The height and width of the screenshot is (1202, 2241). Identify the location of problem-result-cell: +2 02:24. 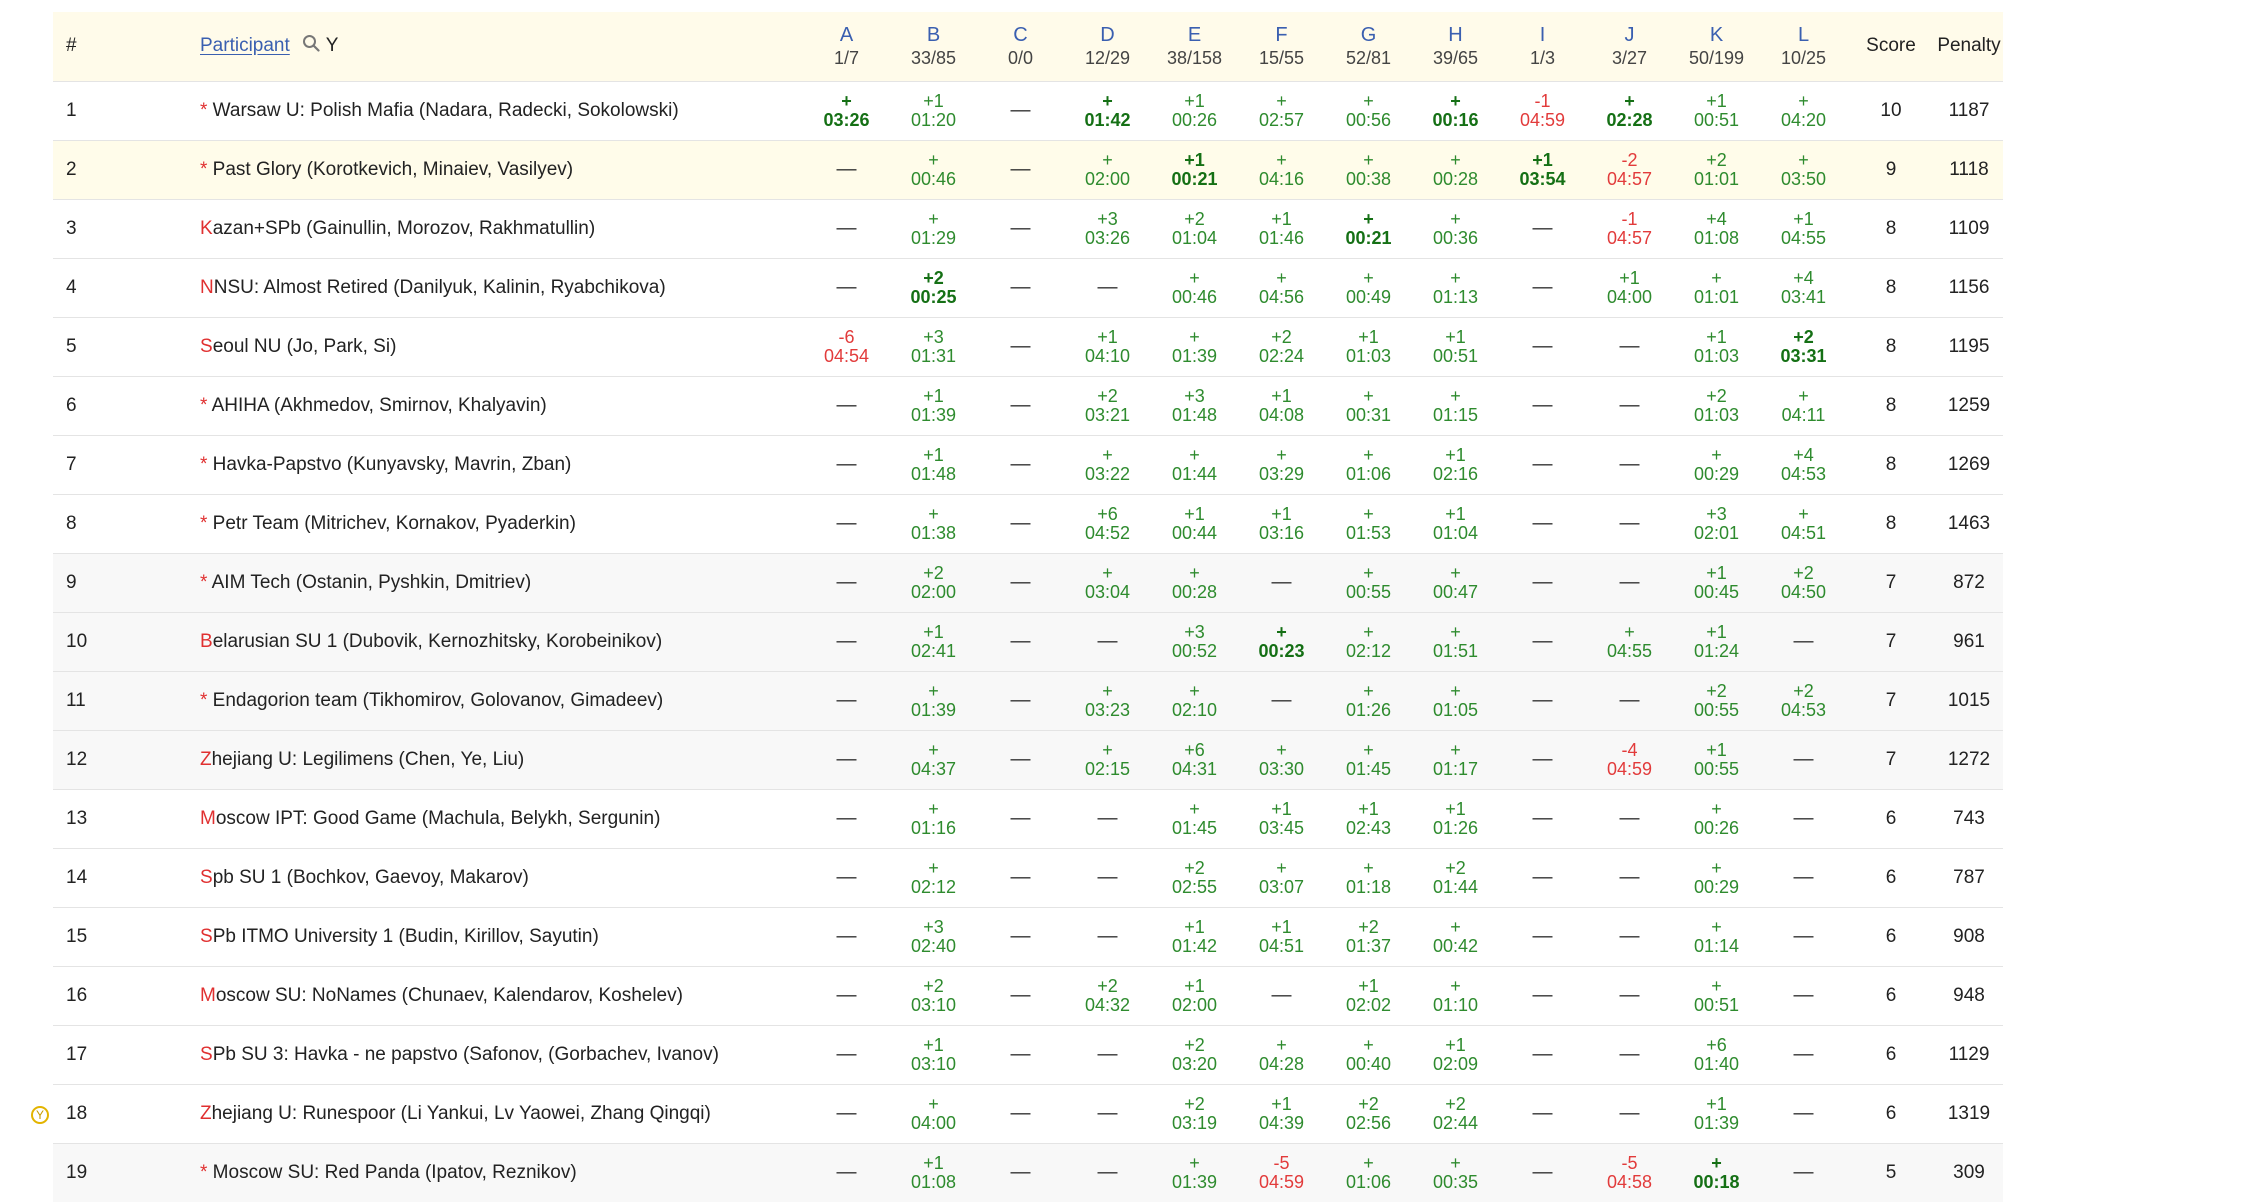
(1281, 346).